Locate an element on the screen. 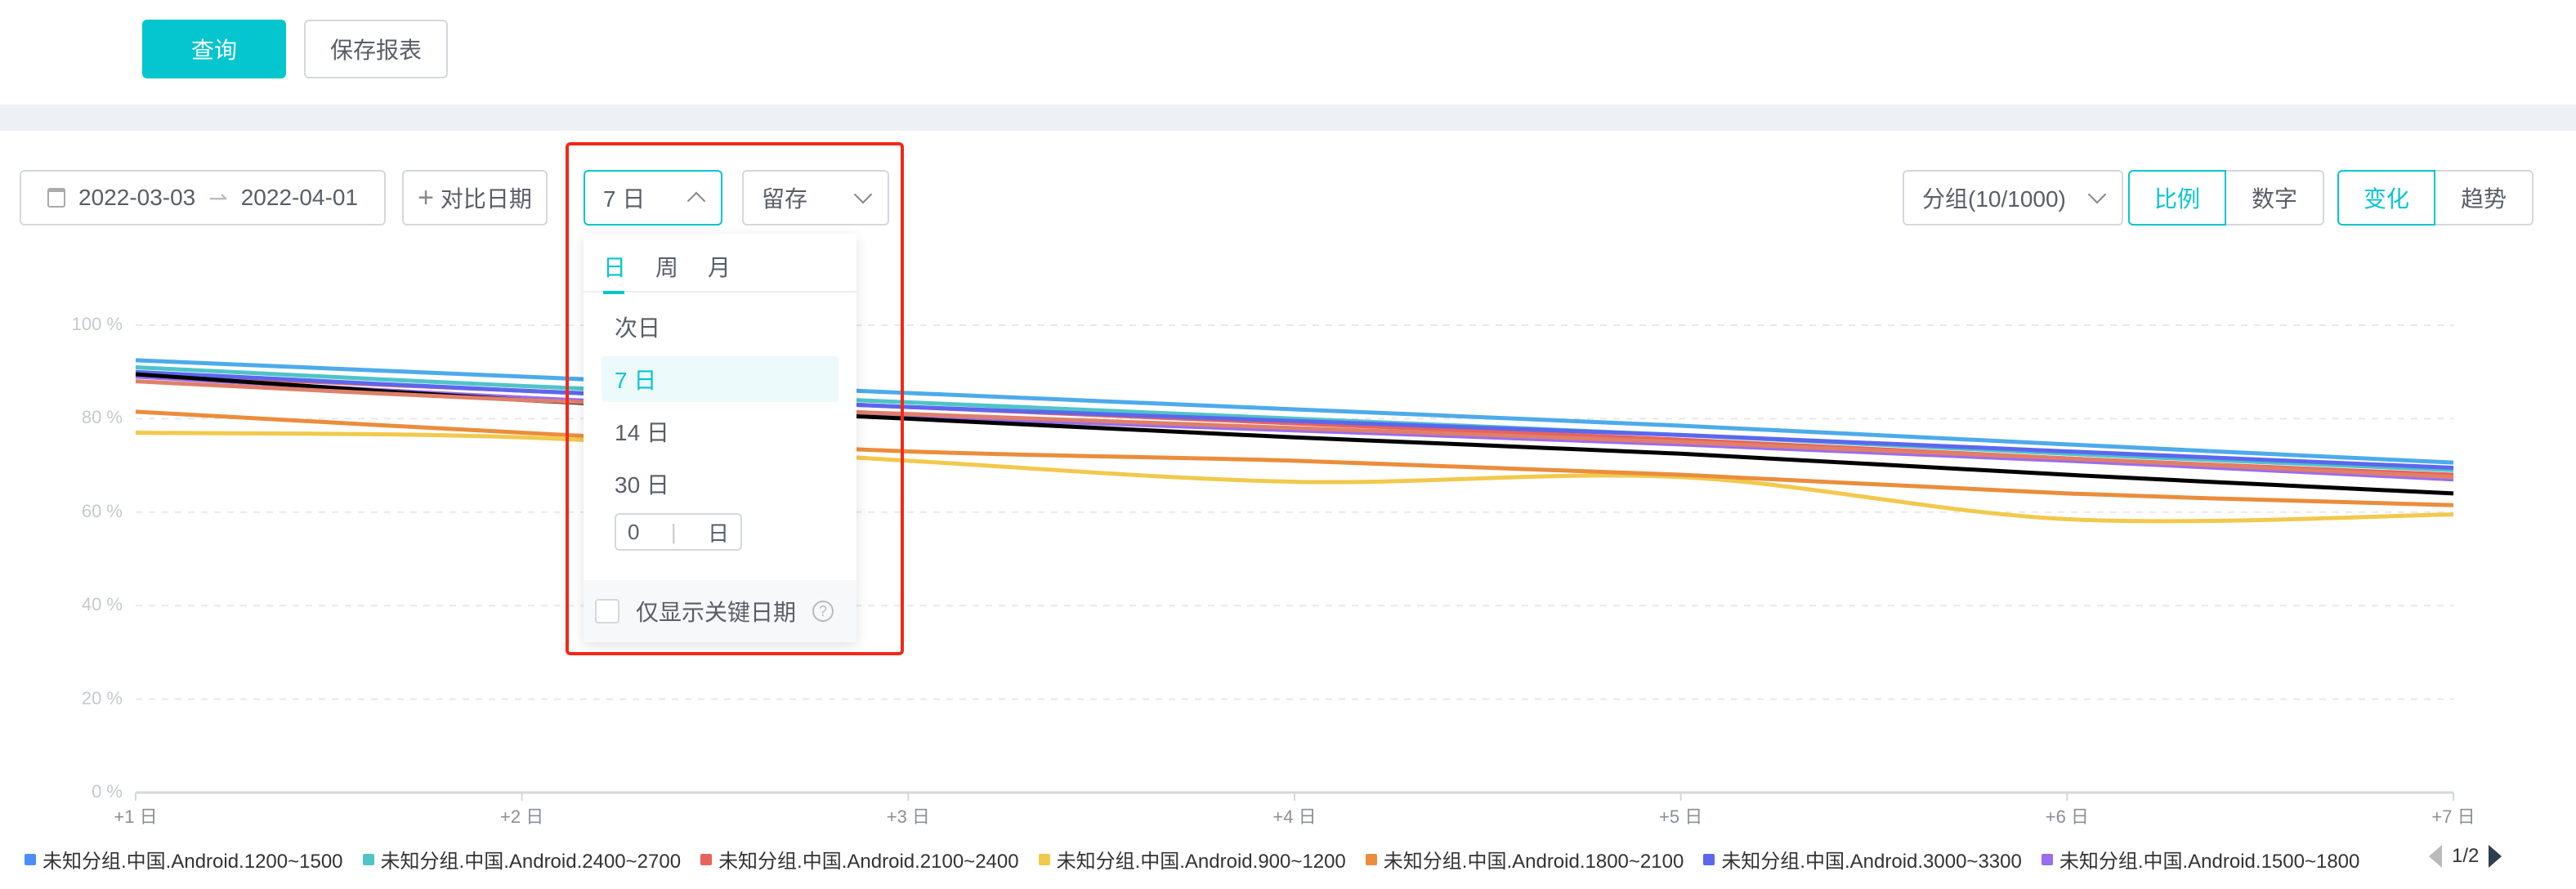 This screenshot has height=889, width=2576. y-tick-label: 100 % is located at coordinates (97, 324).